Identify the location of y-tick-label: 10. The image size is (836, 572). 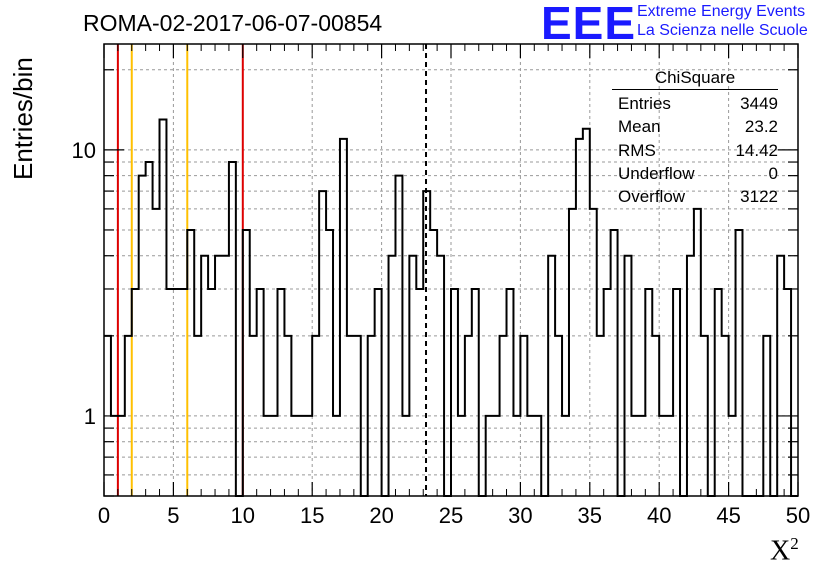
(84, 150).